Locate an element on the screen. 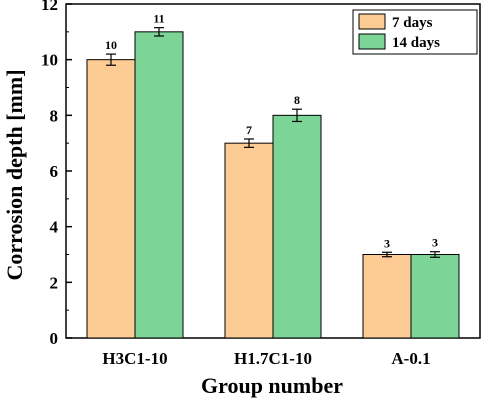  y-tick-label: 12 is located at coordinates (49, 7).